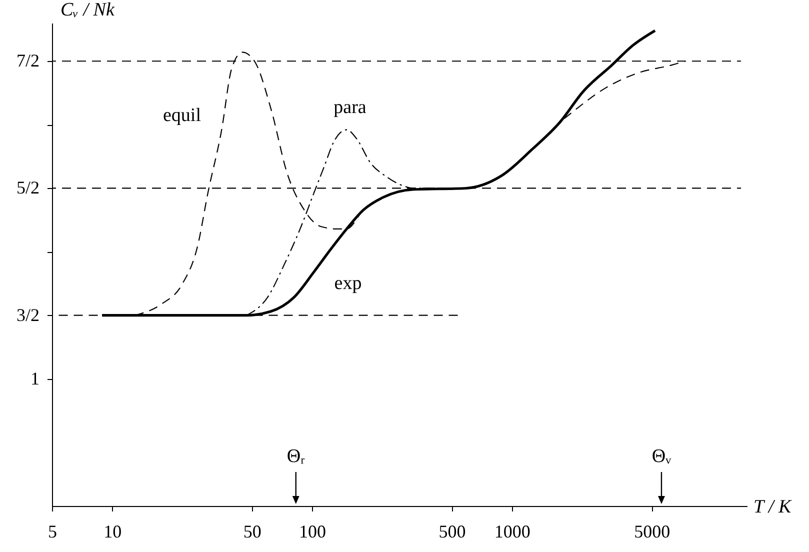 The image size is (809, 552). What do you see at coordinates (652, 532) in the screenshot?
I see `x-tick-label: 5000` at bounding box center [652, 532].